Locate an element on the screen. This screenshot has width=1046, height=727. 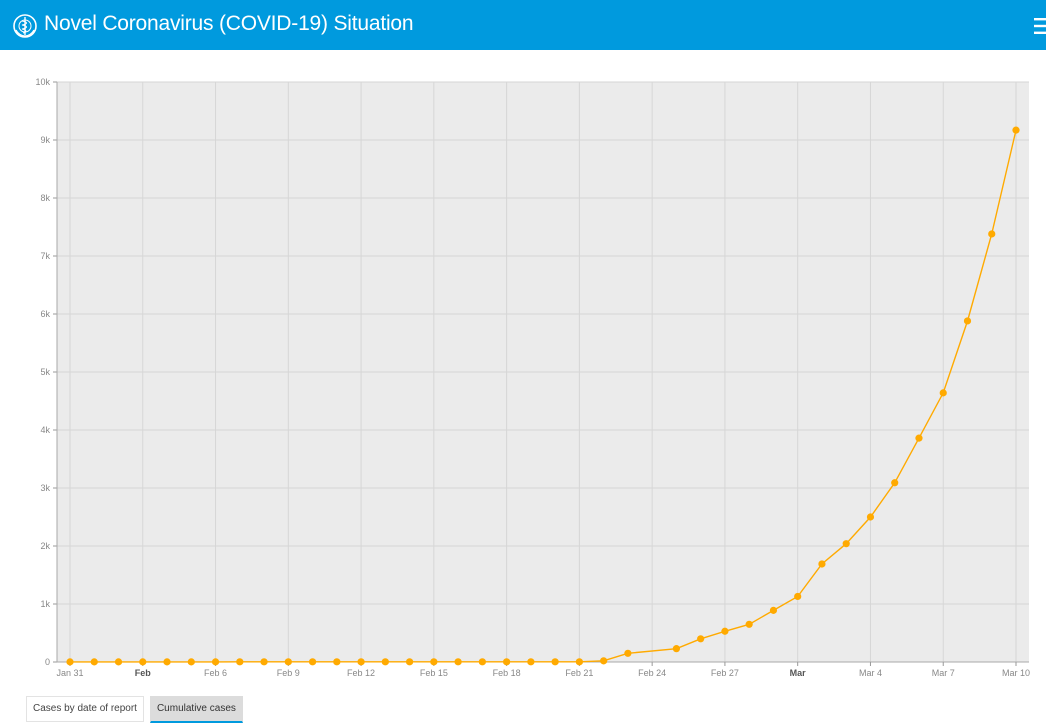
y-tick-label: 1k is located at coordinates (45, 604).